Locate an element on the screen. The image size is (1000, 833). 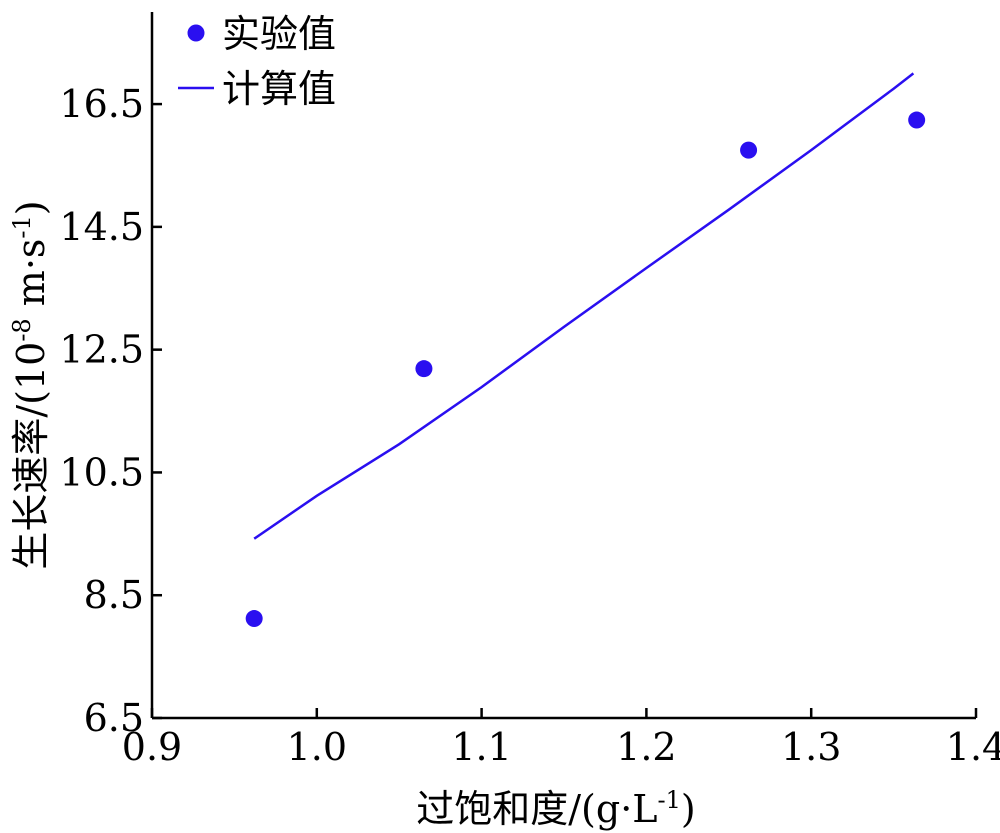
y-tick-label: 16.5 is located at coordinates (101, 104).